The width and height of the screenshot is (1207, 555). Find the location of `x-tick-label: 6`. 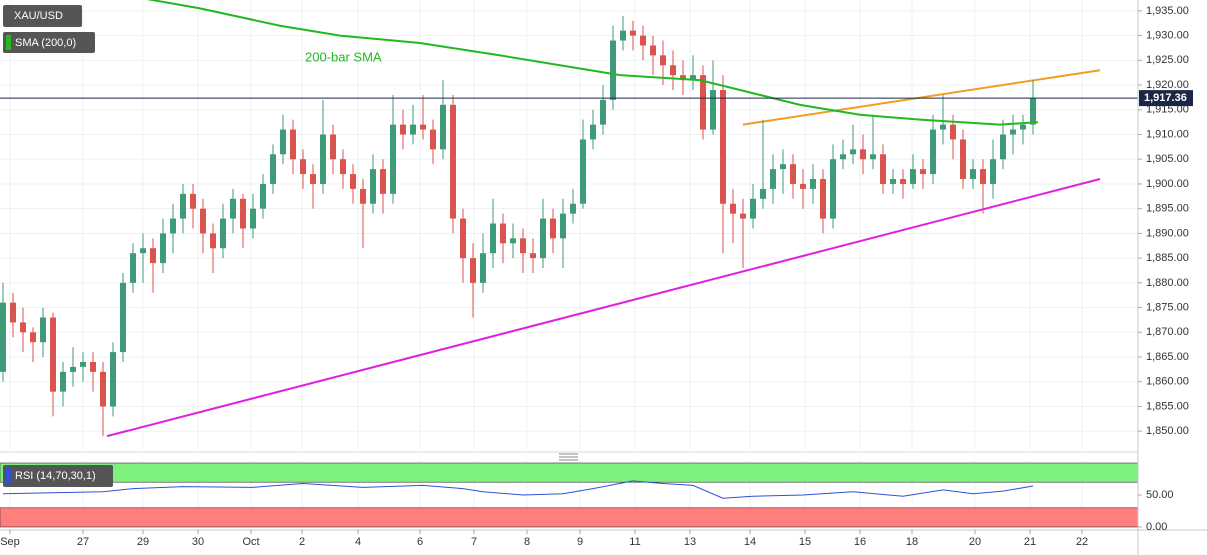

x-tick-label: 6 is located at coordinates (420, 542).